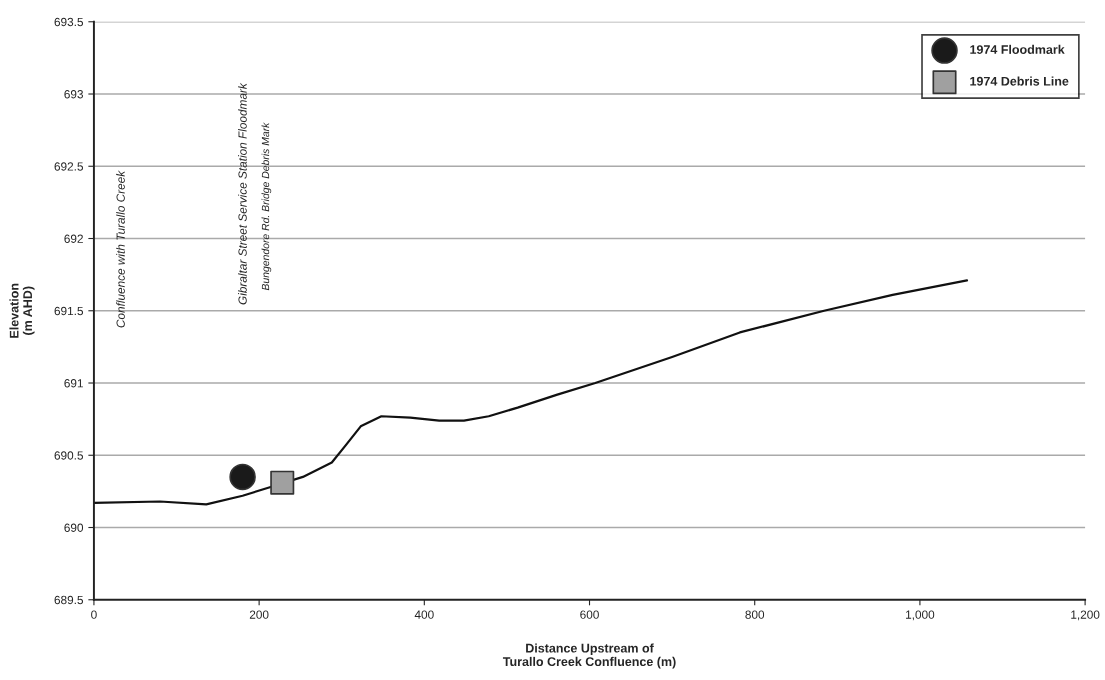 The image size is (1105, 680). Describe the element at coordinates (69, 455) in the screenshot. I see `y-tick-label: 690.5` at that location.